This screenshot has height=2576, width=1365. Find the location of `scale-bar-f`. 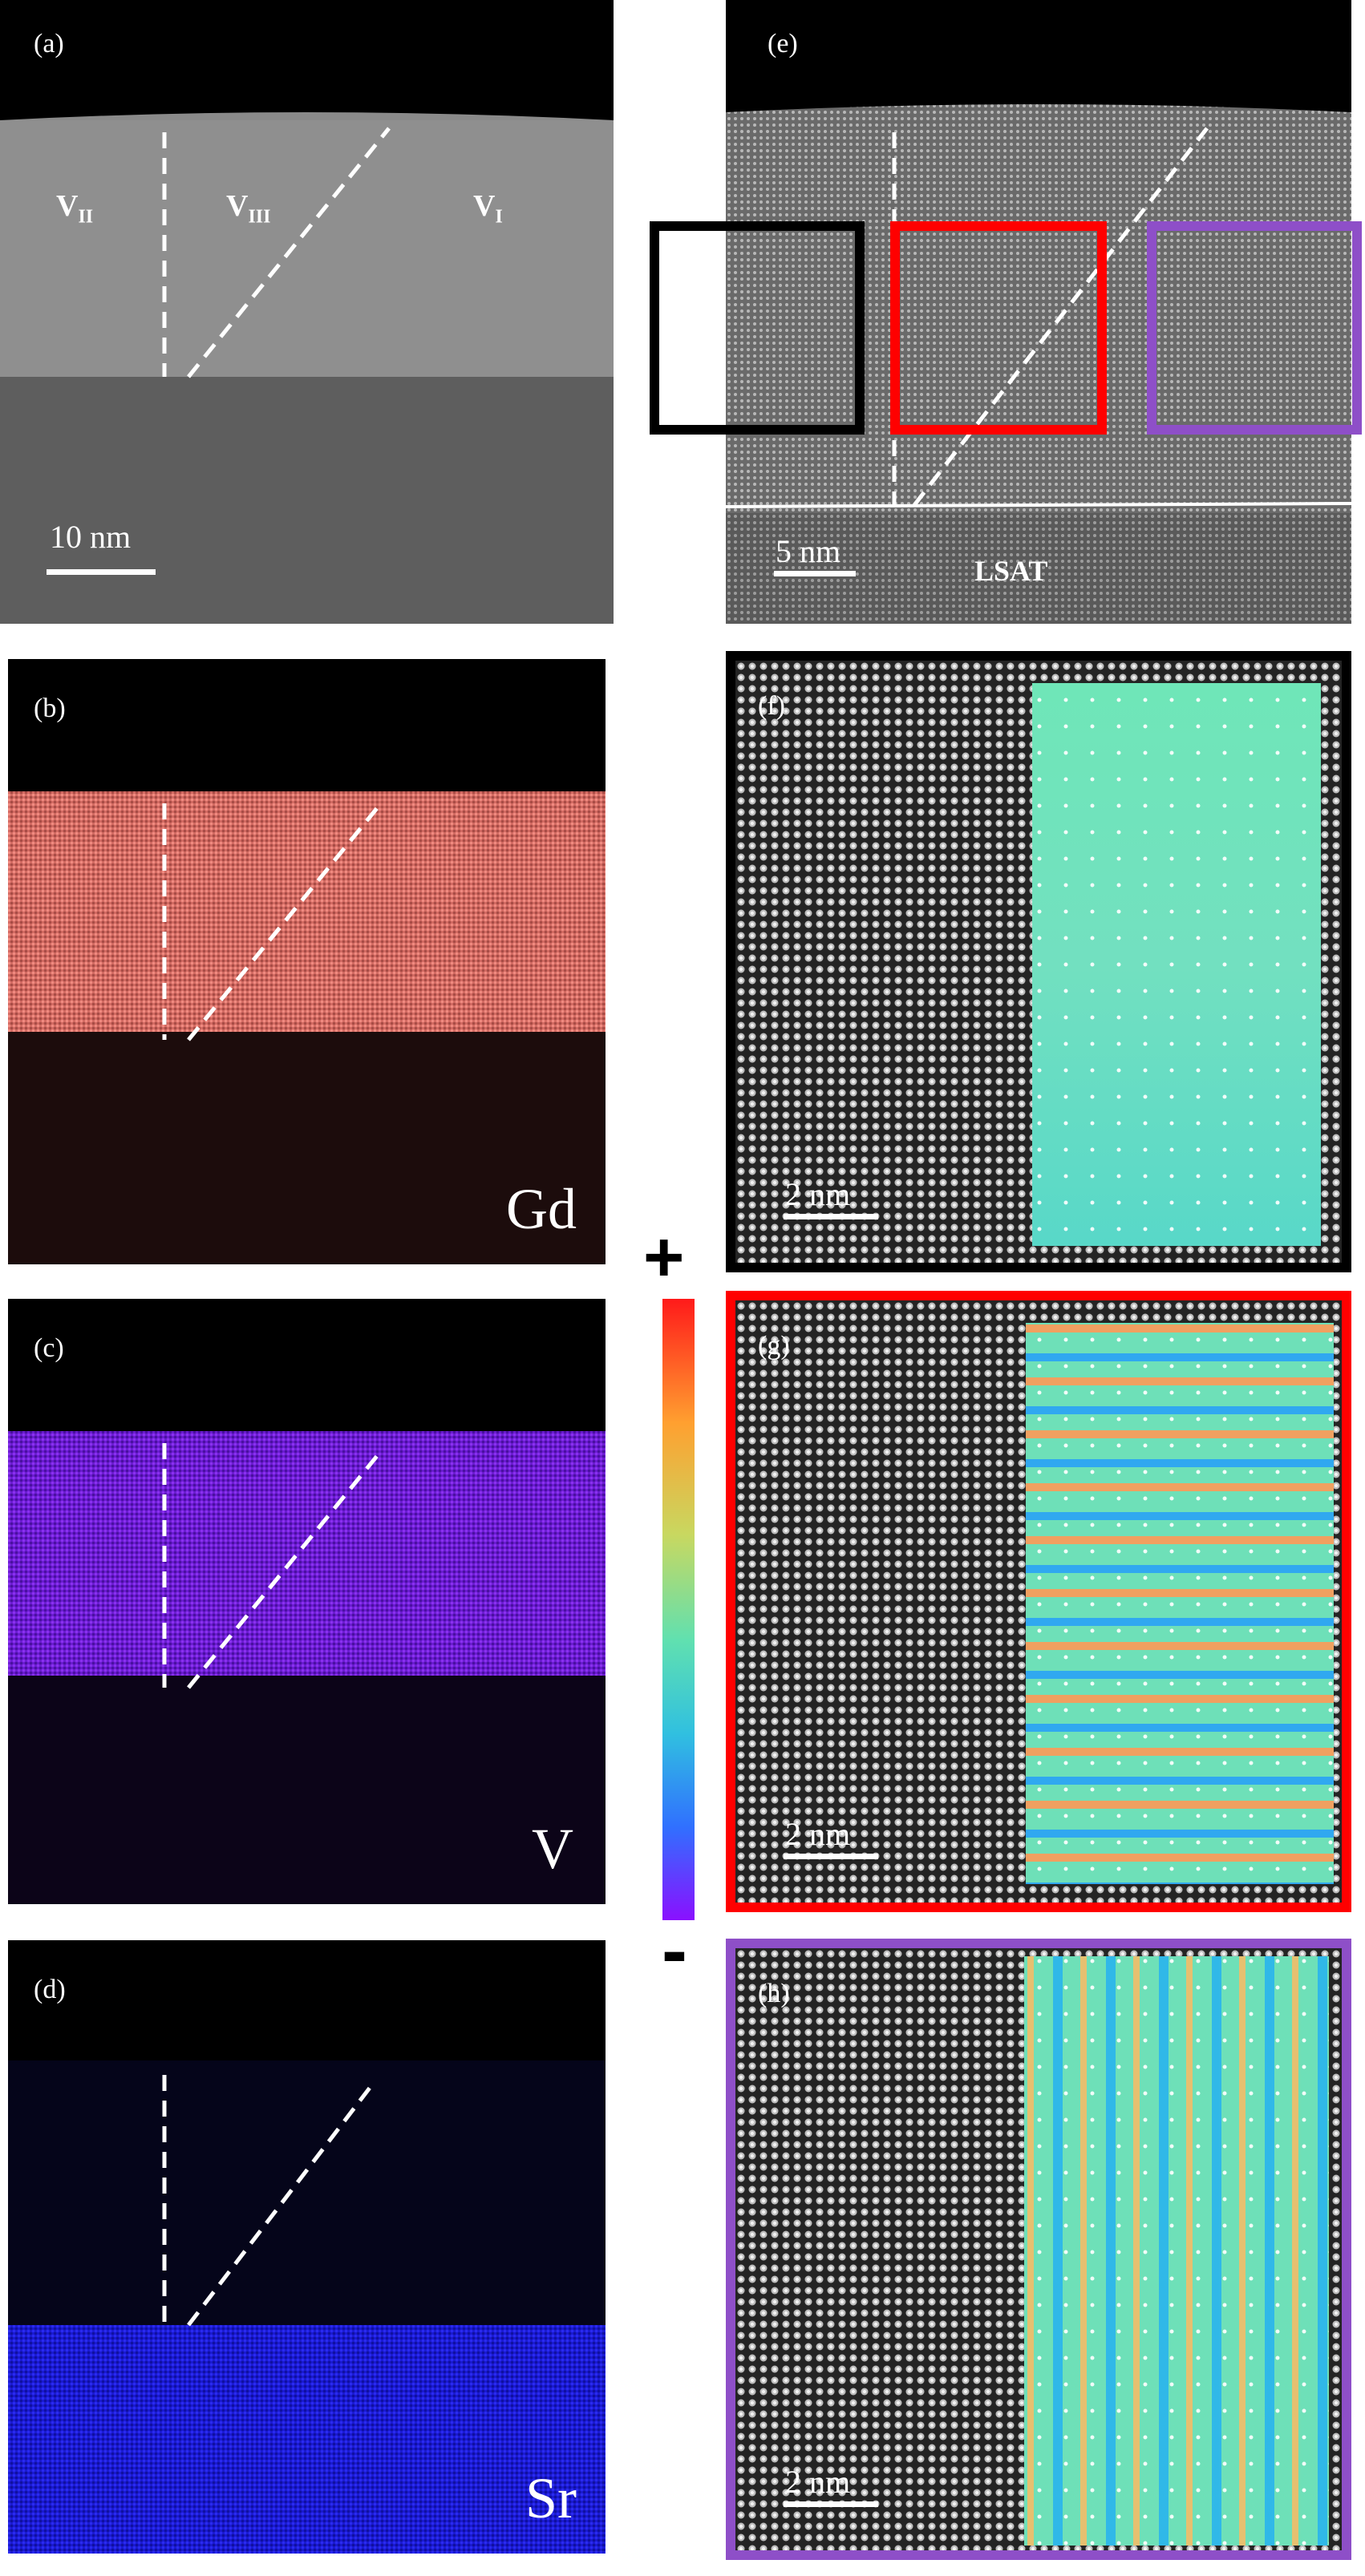

scale-bar-f is located at coordinates (831, 1216).